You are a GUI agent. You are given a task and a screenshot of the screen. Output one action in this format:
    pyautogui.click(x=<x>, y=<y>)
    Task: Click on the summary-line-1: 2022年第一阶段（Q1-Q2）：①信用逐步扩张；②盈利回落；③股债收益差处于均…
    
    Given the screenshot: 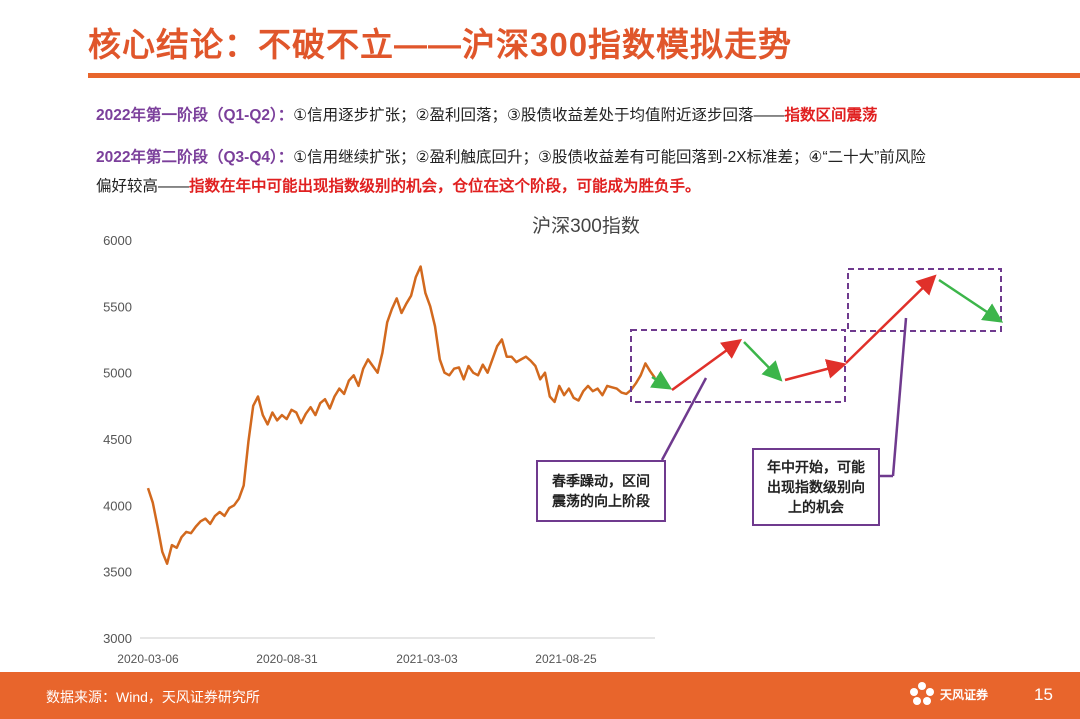 What is the action you would take?
    pyautogui.click(x=486, y=114)
    